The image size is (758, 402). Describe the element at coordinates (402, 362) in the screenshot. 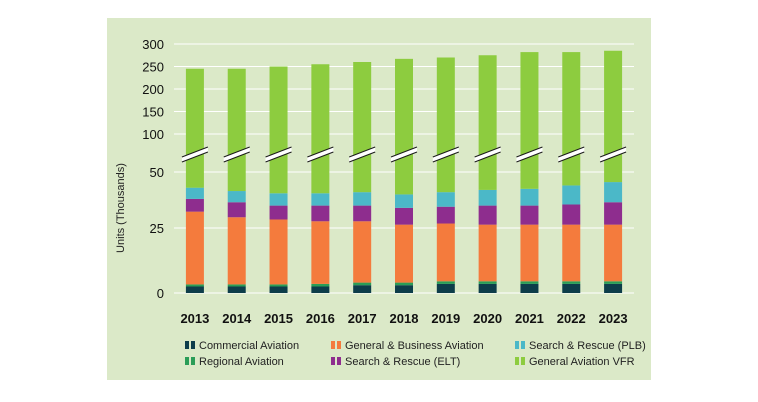

I see `legend-label: Search & Rescue (ELT)` at that location.